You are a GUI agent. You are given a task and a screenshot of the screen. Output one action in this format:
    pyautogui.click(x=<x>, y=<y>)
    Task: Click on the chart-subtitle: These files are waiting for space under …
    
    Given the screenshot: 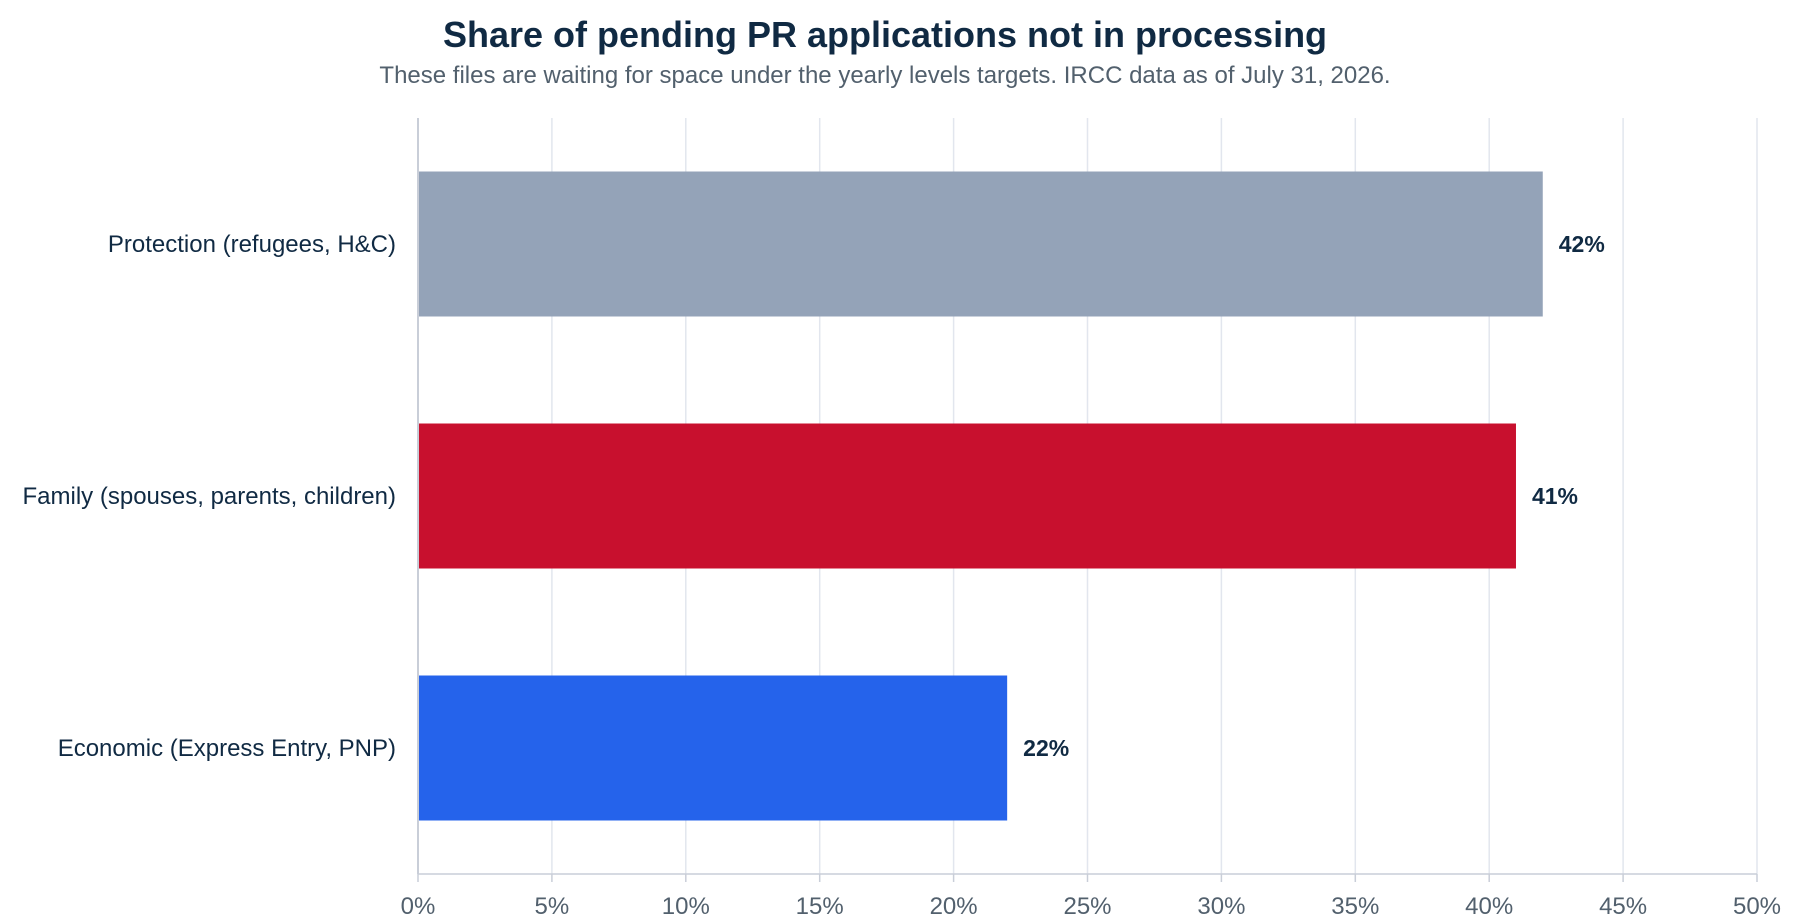 What is the action you would take?
    pyautogui.click(x=885, y=75)
    